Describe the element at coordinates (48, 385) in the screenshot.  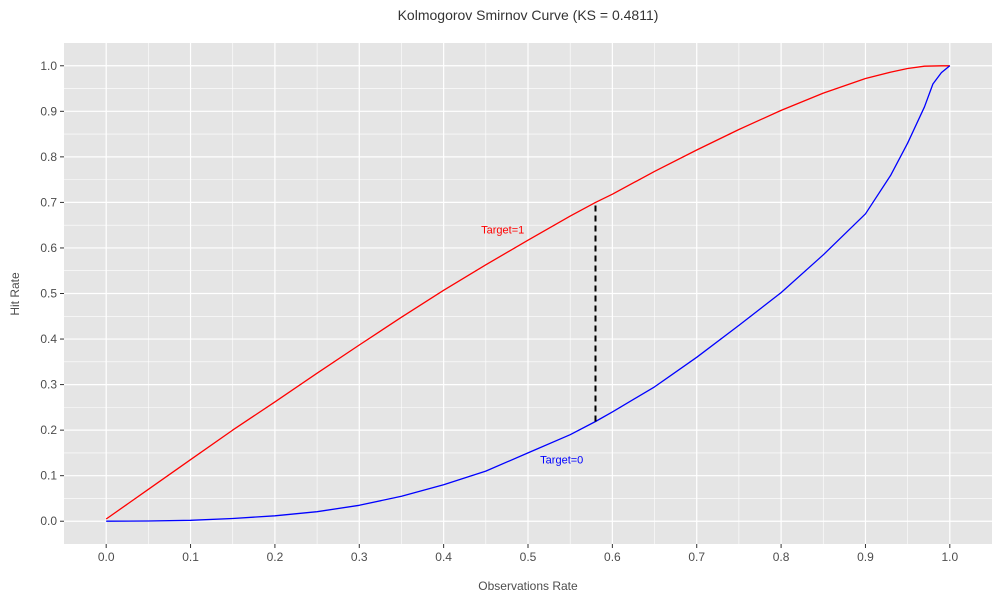
I see `y-tick-label: 0.3` at that location.